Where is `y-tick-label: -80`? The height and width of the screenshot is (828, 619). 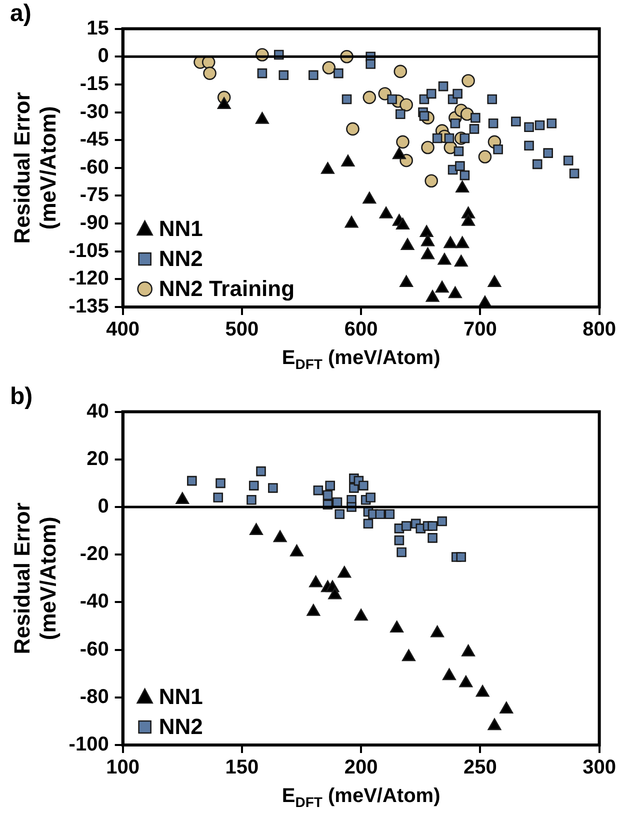 y-tick-label: -80 is located at coordinates (94, 697).